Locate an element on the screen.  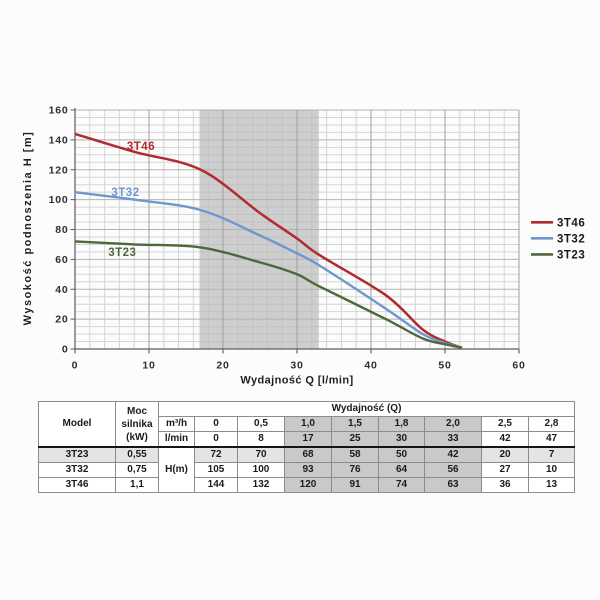
svg-text: Wydajność Q [l/min] is located at coordinates (296, 381).